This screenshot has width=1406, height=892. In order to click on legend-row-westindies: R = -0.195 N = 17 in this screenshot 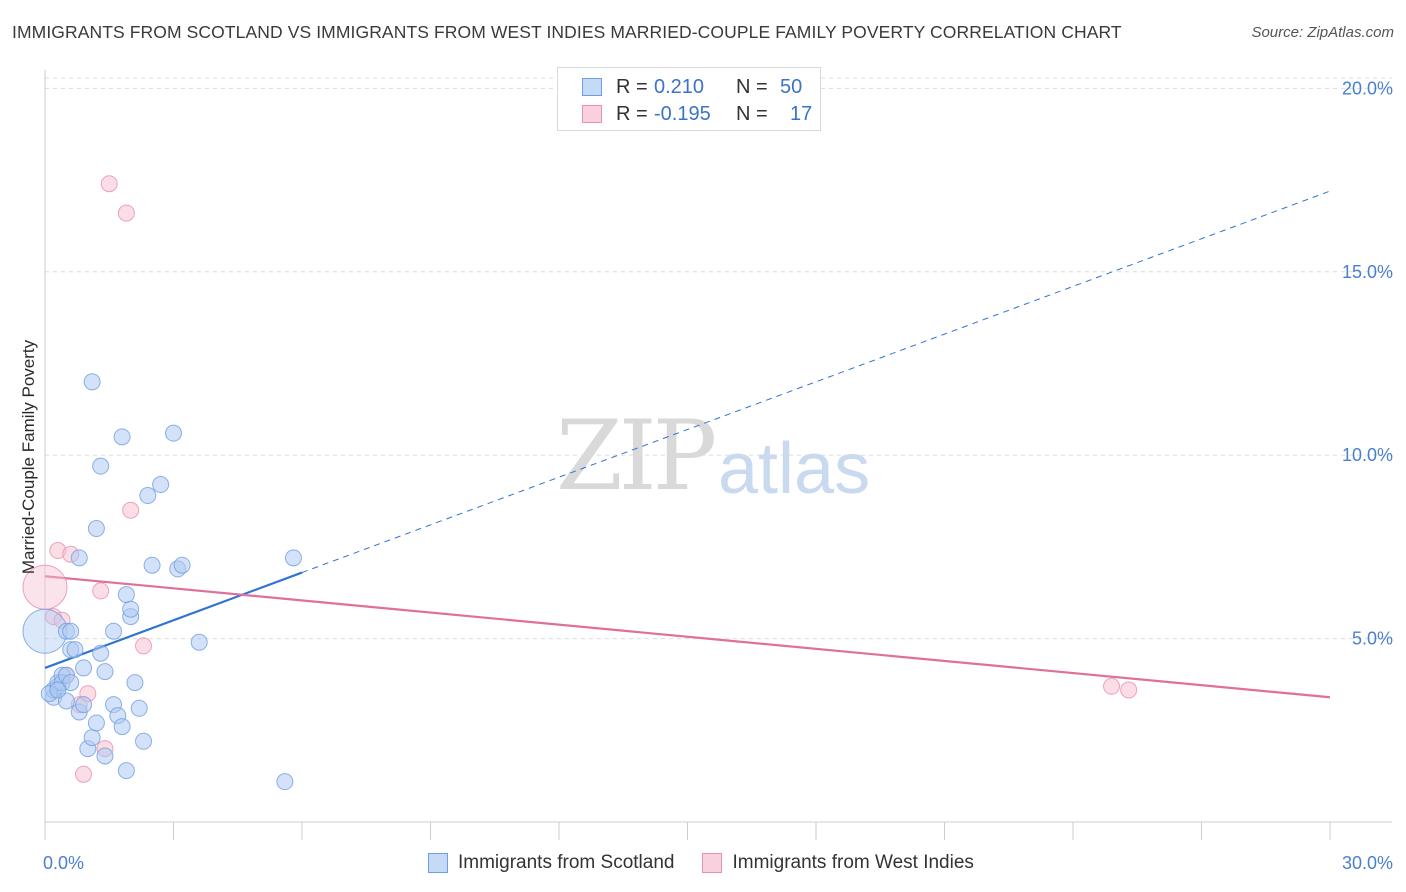, I will do `click(697, 114)`.